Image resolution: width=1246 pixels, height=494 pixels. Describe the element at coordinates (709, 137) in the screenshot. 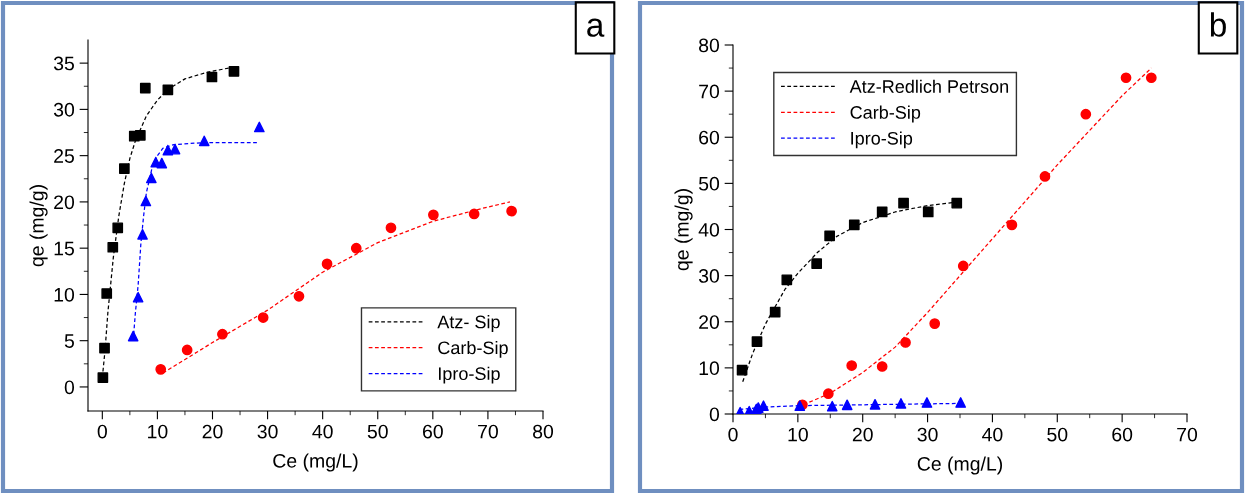

I see `y-tick-label: 60` at that location.